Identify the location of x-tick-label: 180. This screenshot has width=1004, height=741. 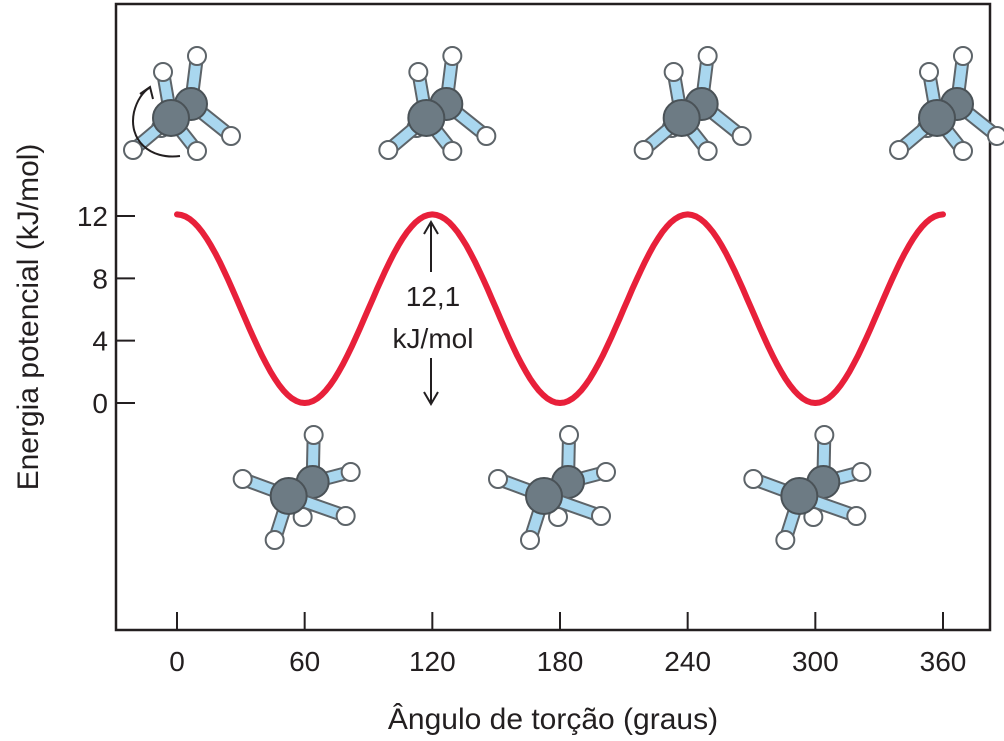
(560, 661).